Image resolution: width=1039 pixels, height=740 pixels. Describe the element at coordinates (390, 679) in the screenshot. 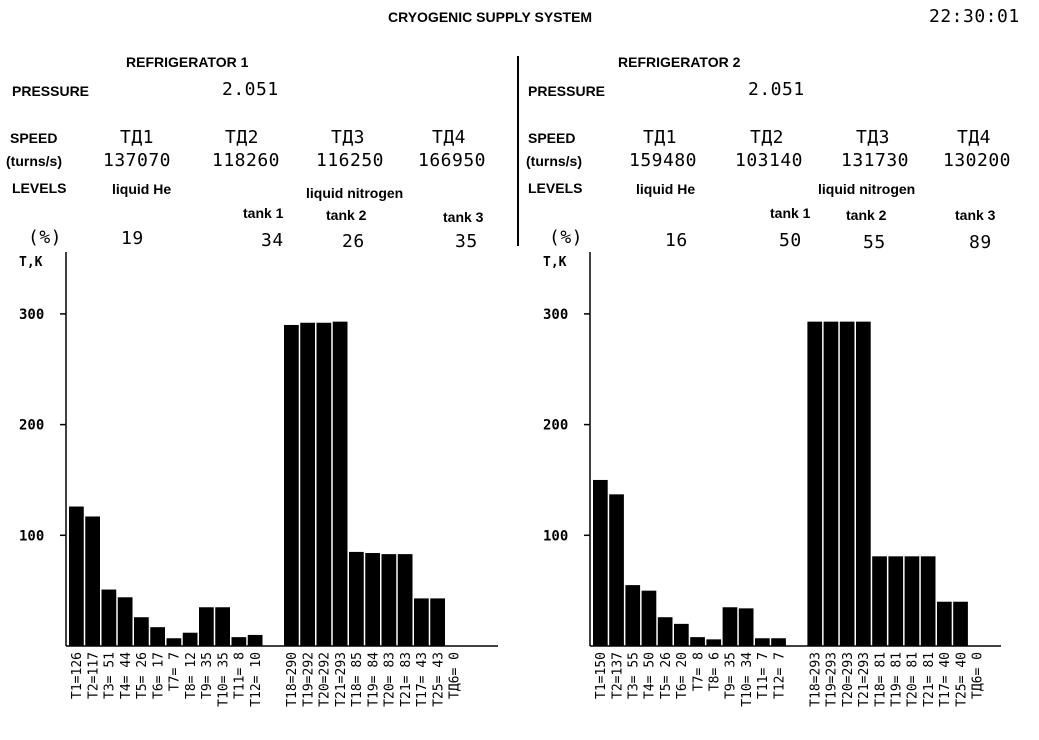

I see `sensor-label: T20= 83` at that location.